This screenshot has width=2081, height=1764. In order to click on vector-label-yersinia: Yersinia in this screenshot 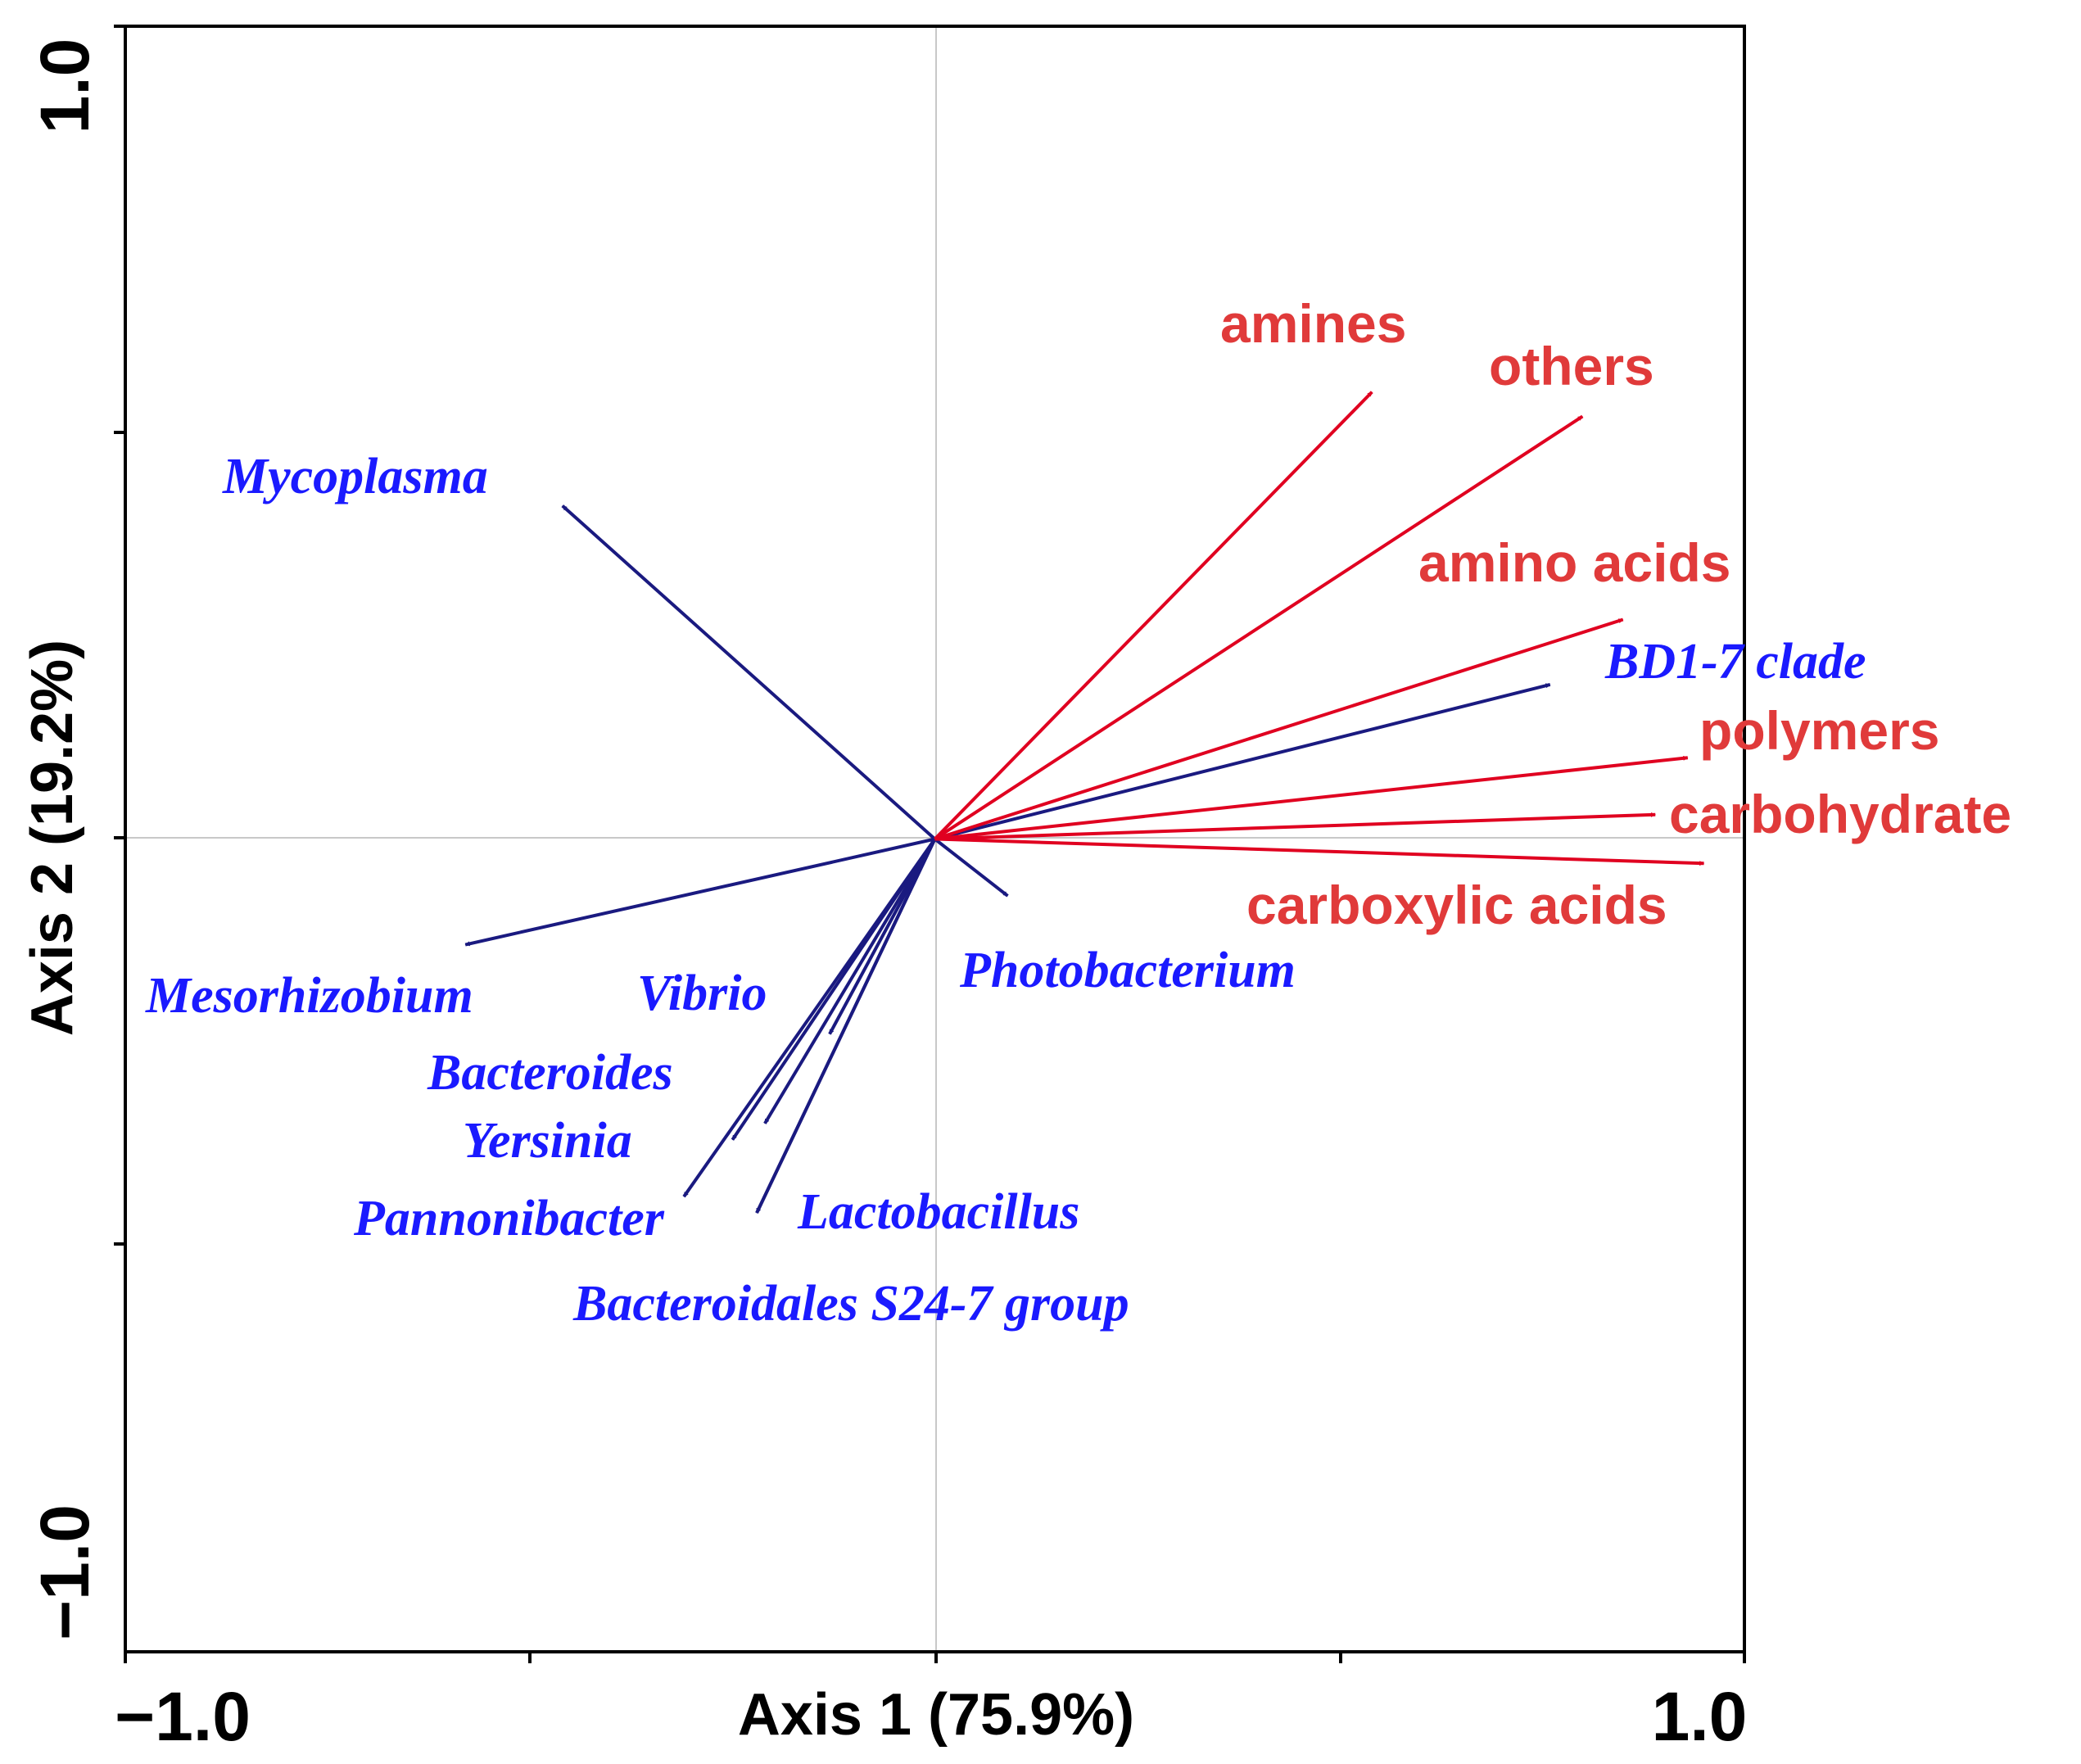, I will do `click(547, 1141)`.